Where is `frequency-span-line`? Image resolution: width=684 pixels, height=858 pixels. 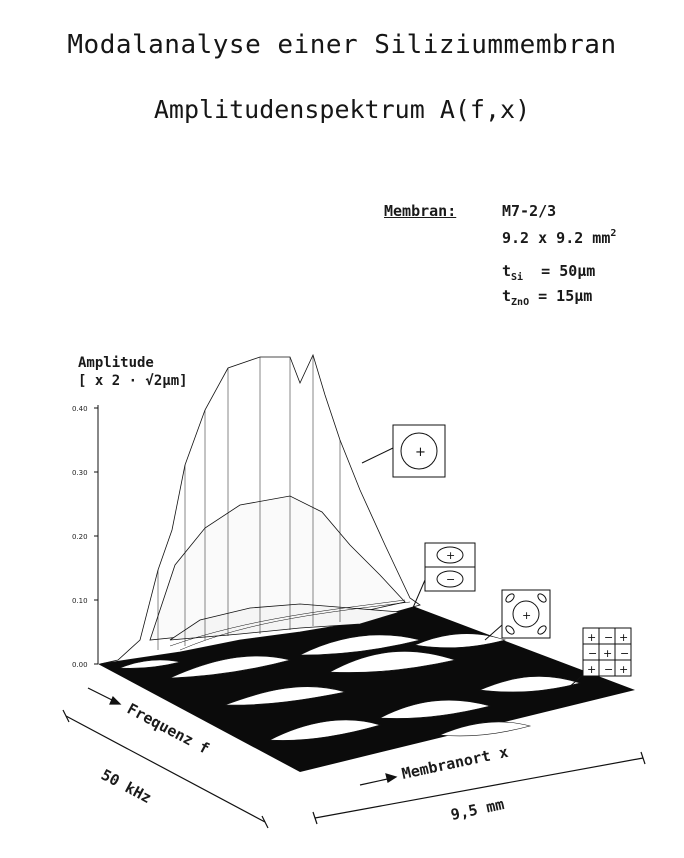 frequency-span-line is located at coordinates (165, 769).